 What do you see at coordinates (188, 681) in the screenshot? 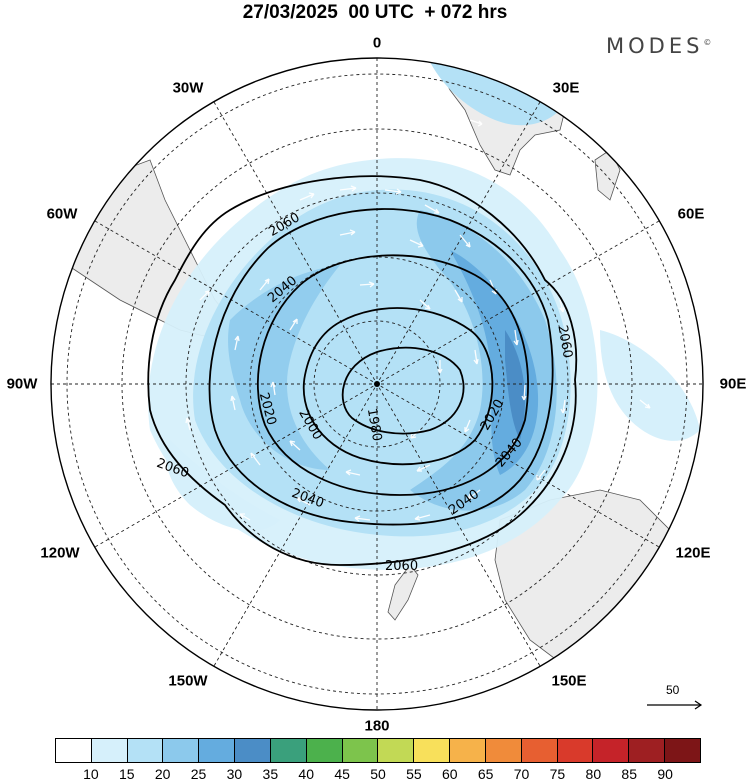
I see `longitude-label-150w: 150W` at bounding box center [188, 681].